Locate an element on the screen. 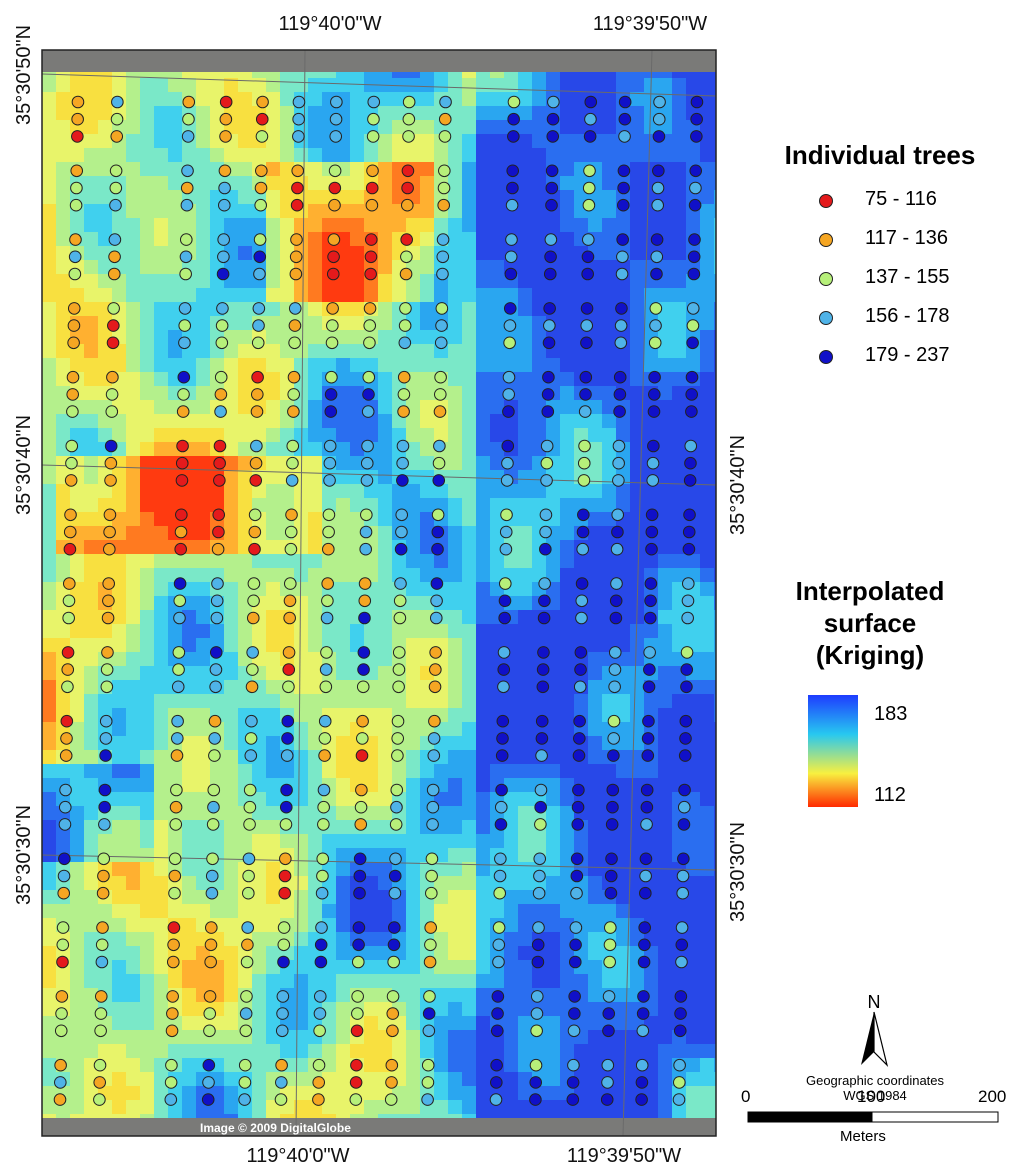 The image size is (1018, 1172). legend-dot is located at coordinates (826, 279).